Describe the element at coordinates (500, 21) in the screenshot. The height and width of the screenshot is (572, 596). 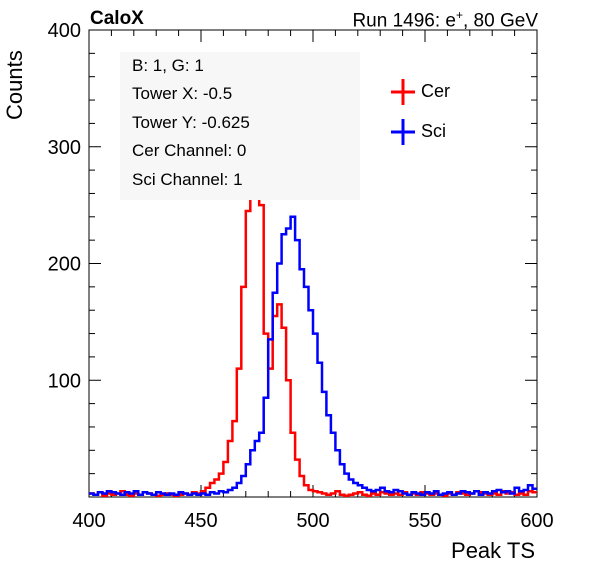
I see `run-suffix: , 80 GeV` at that location.